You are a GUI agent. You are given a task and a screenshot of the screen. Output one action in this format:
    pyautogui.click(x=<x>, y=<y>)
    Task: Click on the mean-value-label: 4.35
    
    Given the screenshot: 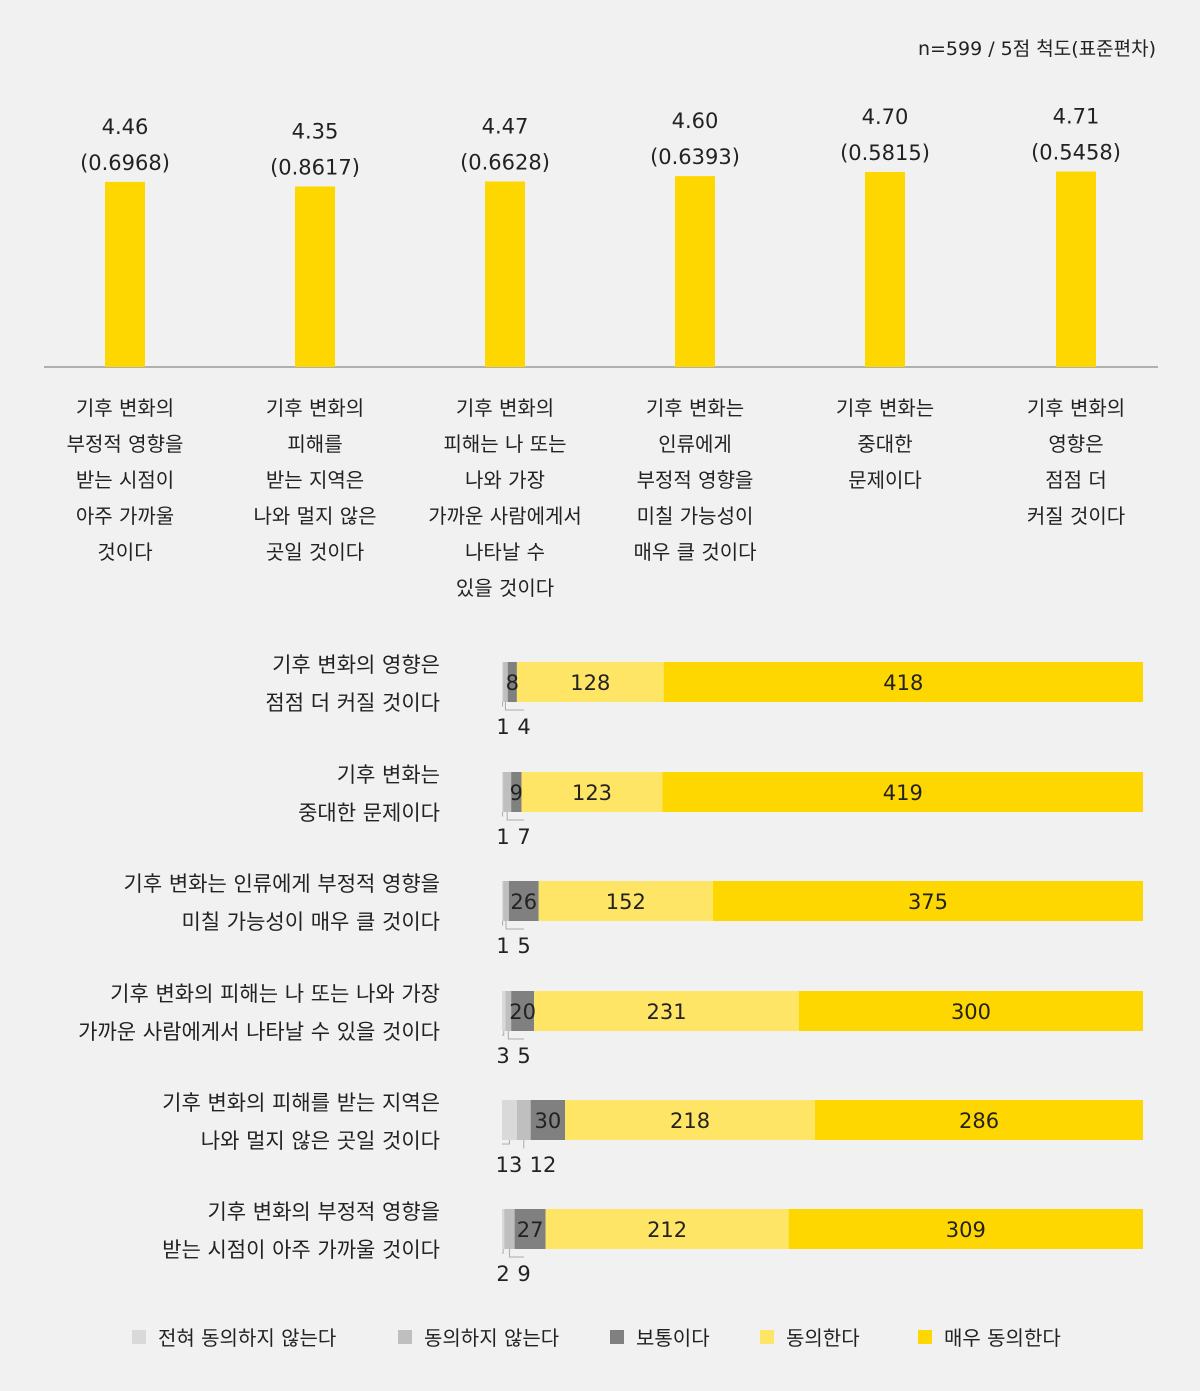 What is the action you would take?
    pyautogui.click(x=315, y=131)
    